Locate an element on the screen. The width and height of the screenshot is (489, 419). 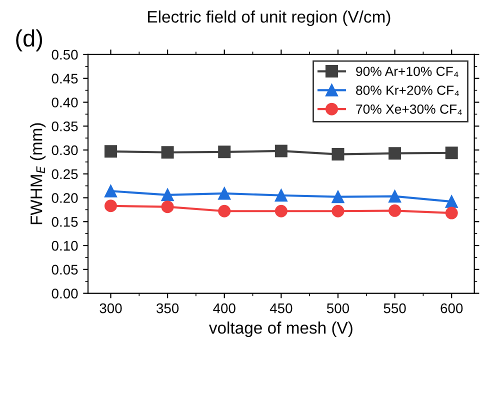
y-tick-label: 0.00 is located at coordinates (65, 293).